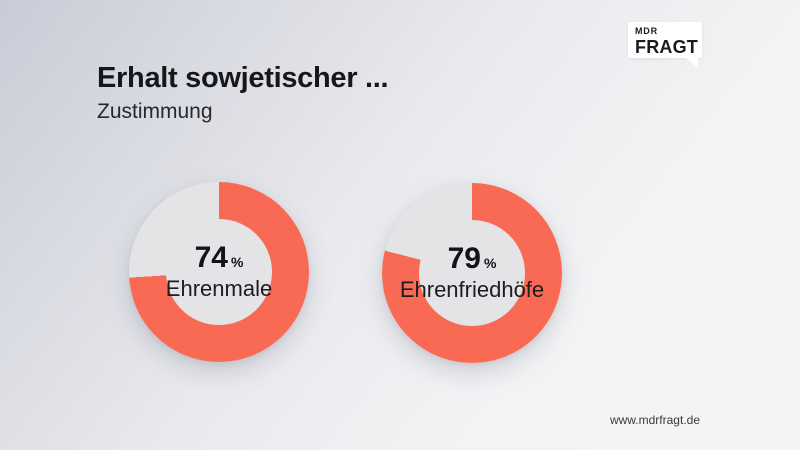 The height and width of the screenshot is (450, 800). What do you see at coordinates (692, 63) in the screenshot?
I see `speech-bubble-tail` at bounding box center [692, 63].